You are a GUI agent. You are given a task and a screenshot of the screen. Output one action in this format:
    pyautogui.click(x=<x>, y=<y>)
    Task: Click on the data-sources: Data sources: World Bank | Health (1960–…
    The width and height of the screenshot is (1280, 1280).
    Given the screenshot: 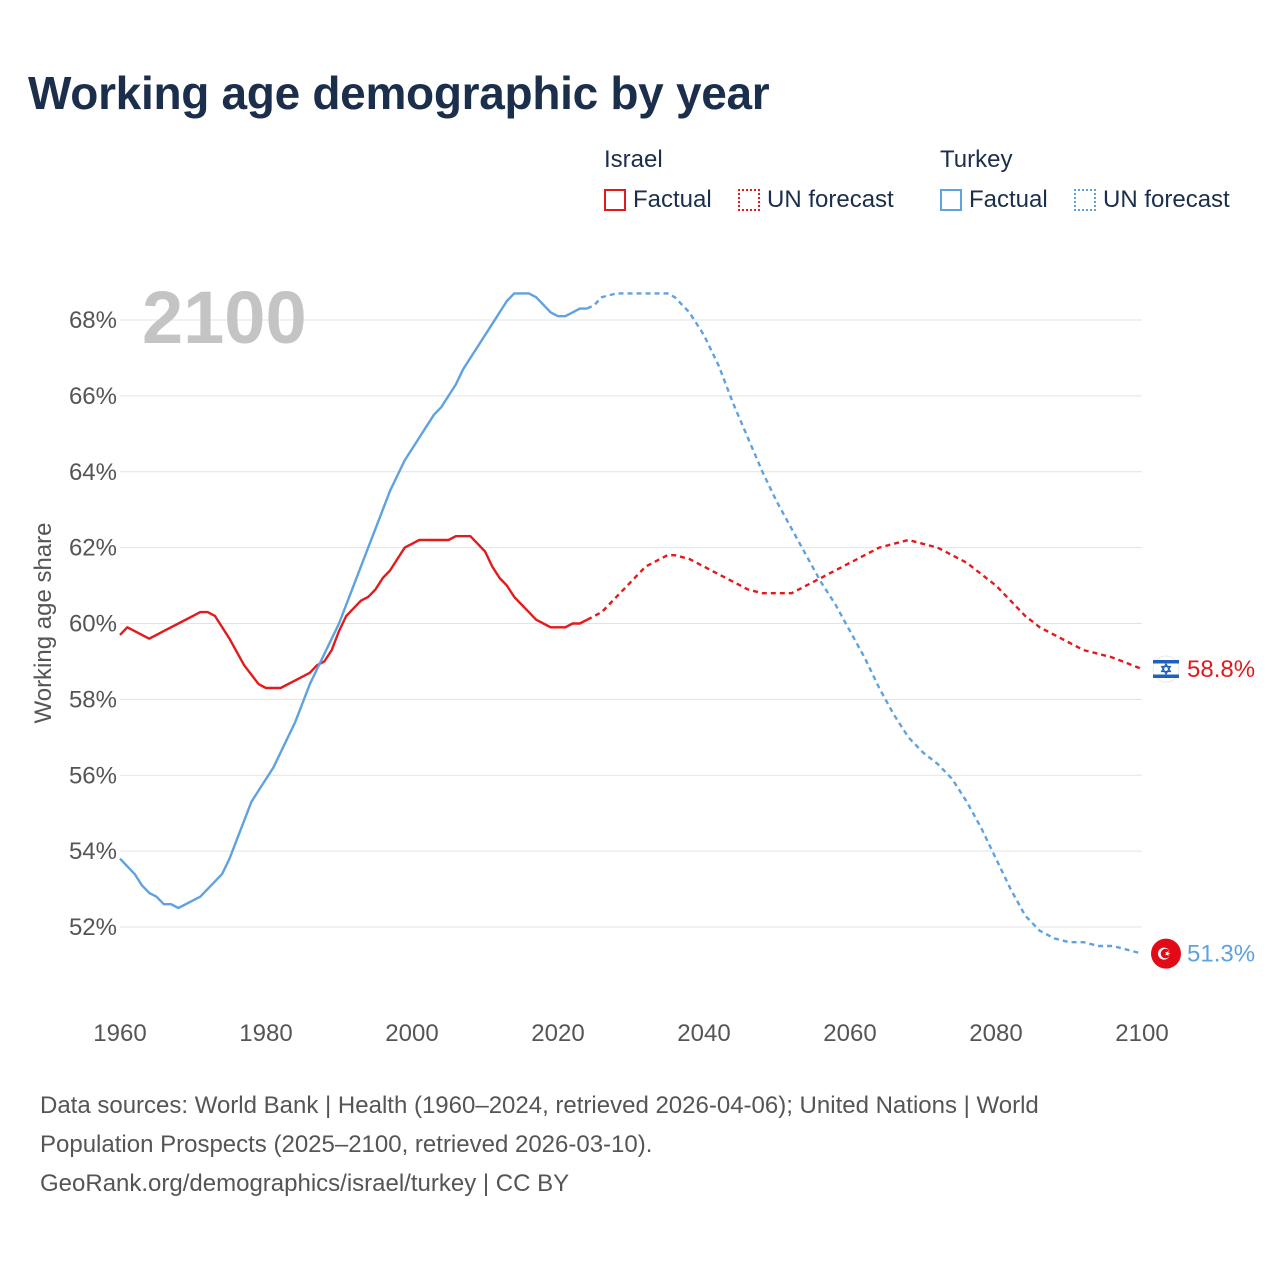 What is the action you would take?
    pyautogui.click(x=640, y=1144)
    